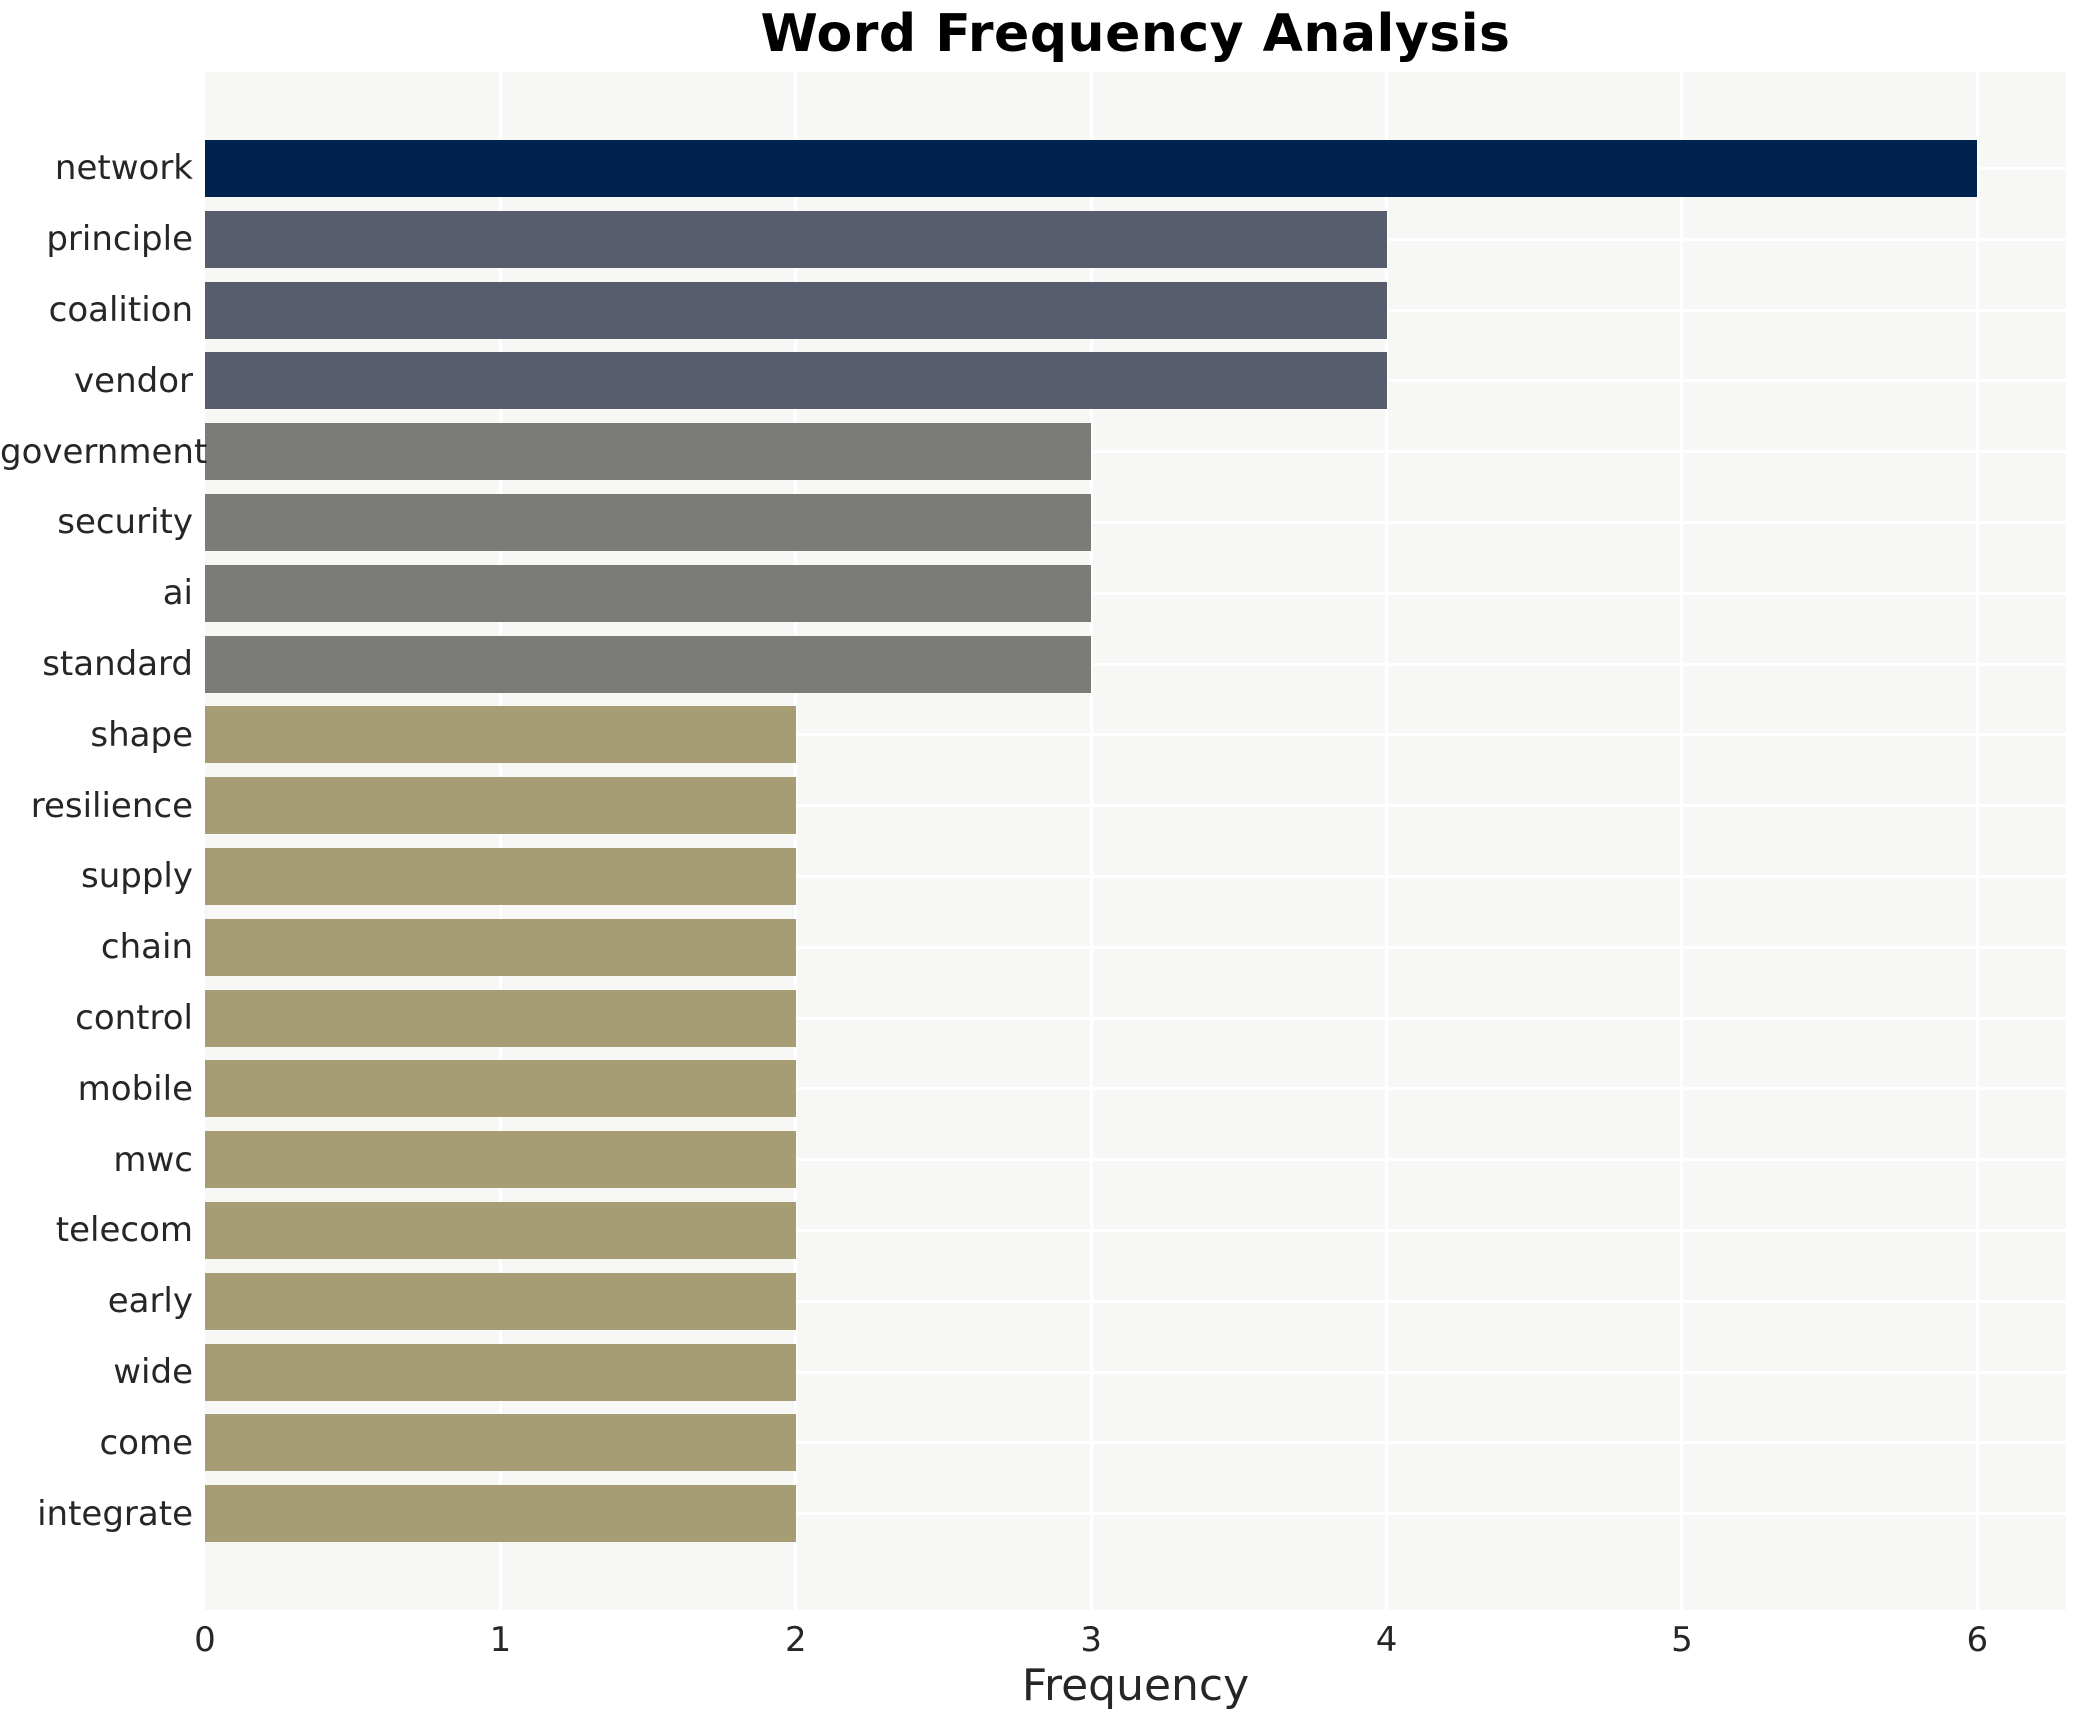 The height and width of the screenshot is (1710, 2085). I want to click on bar-mwc, so click(500, 1160).